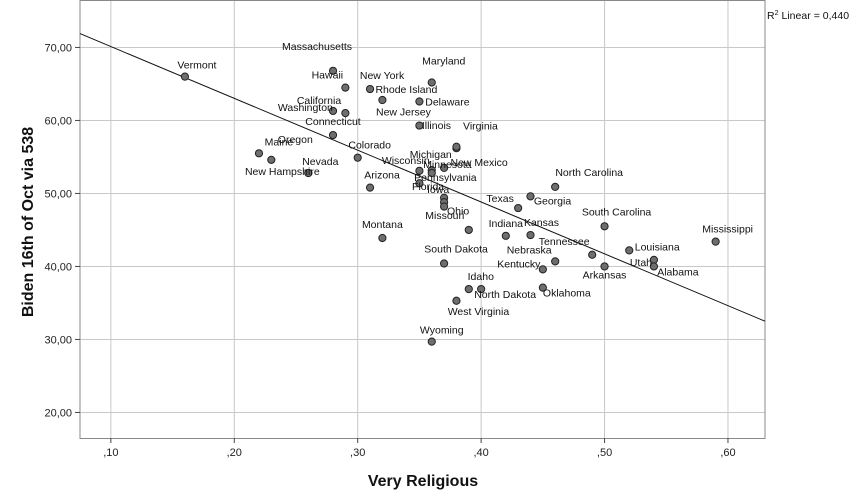 Image resolution: width=854 pixels, height=504 pixels. I want to click on data-point-north-dakota, so click(481, 289).